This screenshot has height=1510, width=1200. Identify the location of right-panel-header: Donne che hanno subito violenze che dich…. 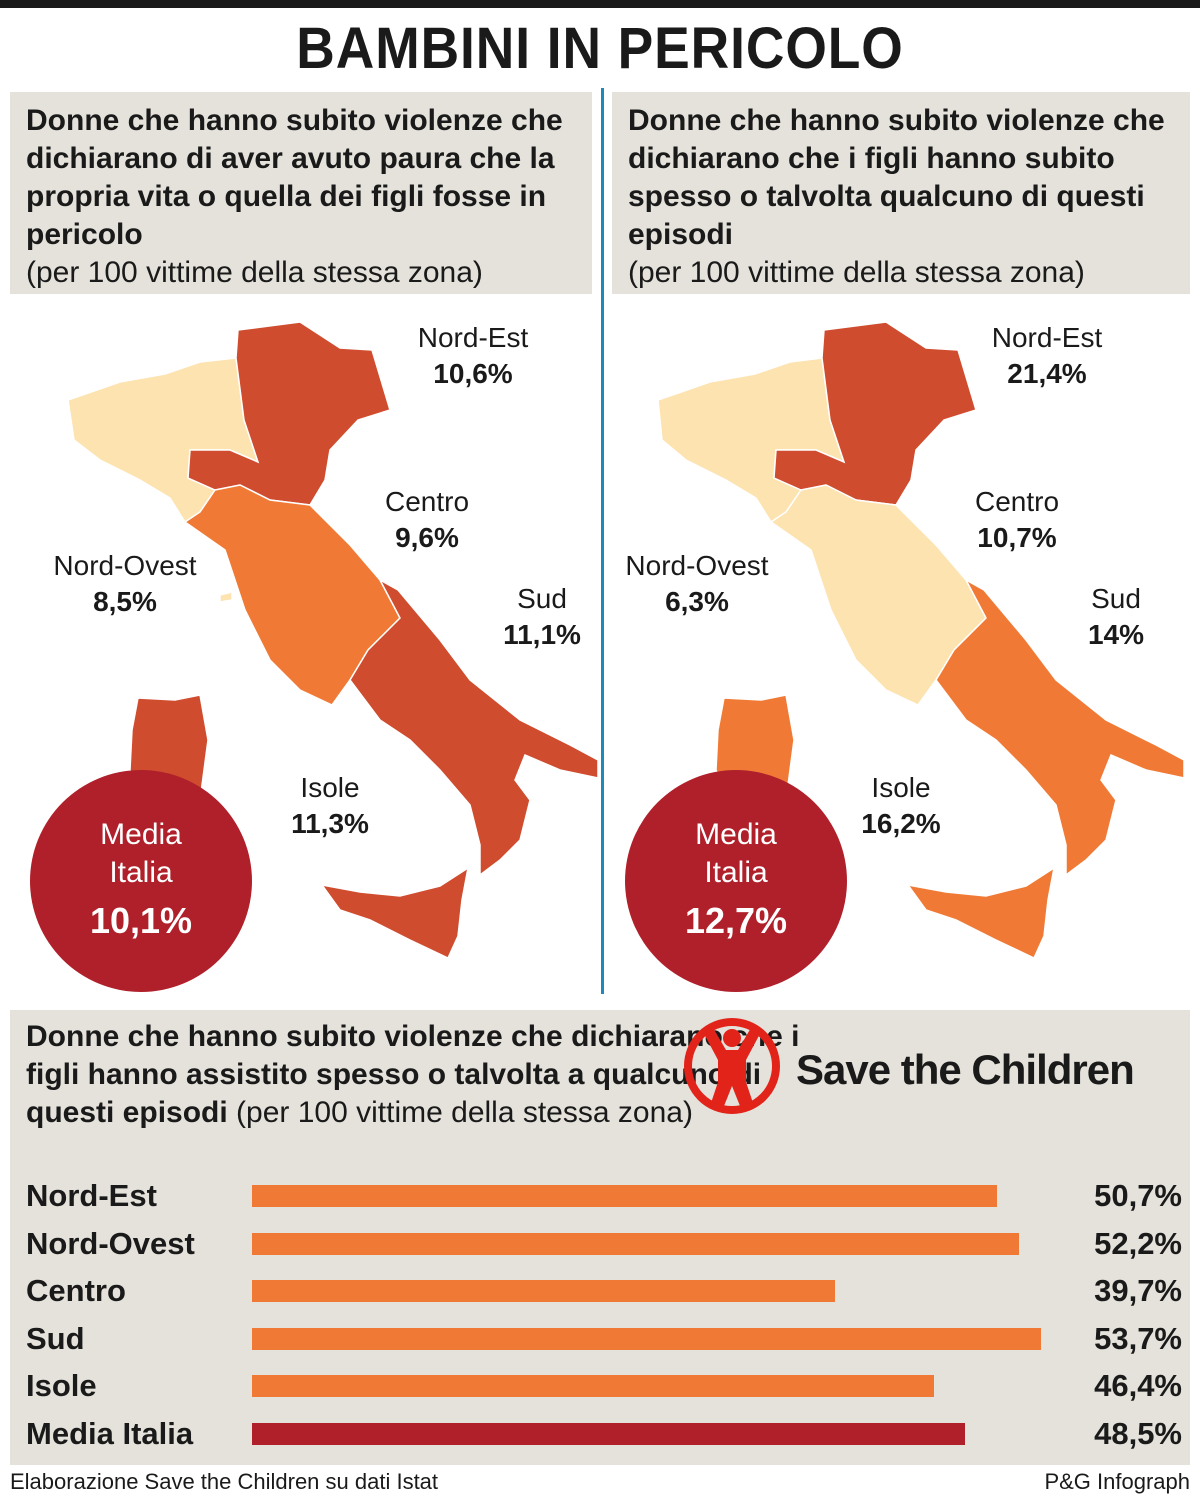
(901, 193).